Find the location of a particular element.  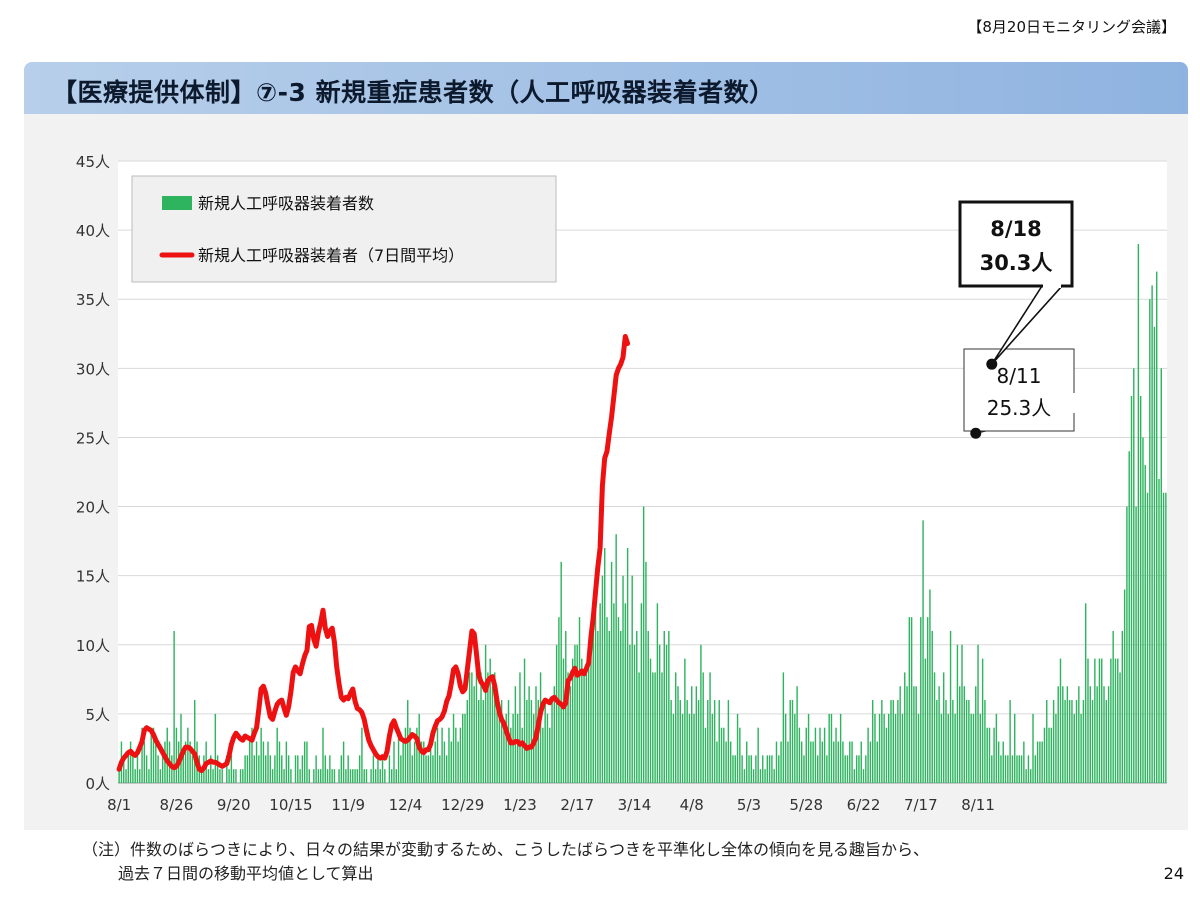

y-tick-label: 30人 is located at coordinates (93, 369).